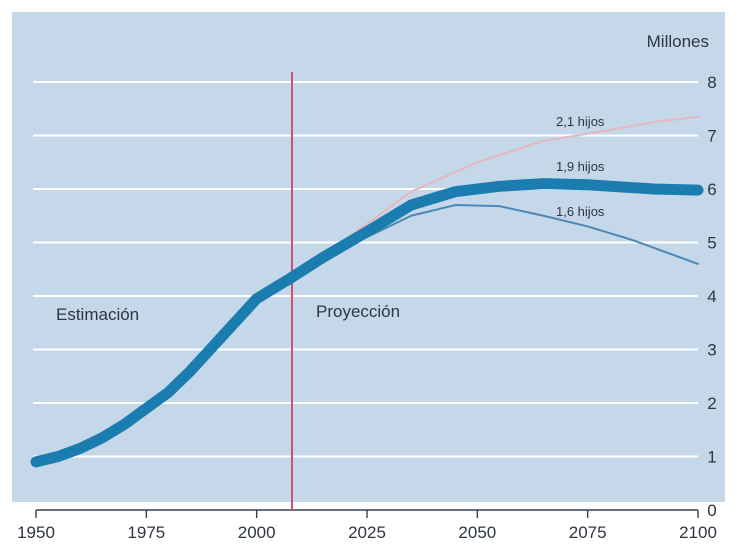 The width and height of the screenshot is (737, 550). Describe the element at coordinates (711, 510) in the screenshot. I see `y-tick-label-0: 0` at that location.